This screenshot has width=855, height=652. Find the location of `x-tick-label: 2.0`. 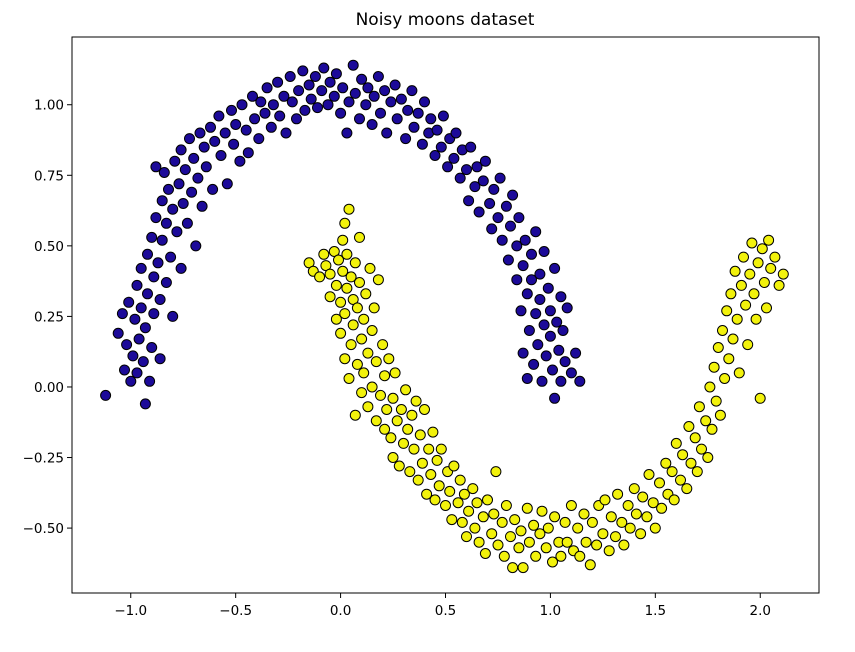

x-tick-label: 2.0 is located at coordinates (760, 611).